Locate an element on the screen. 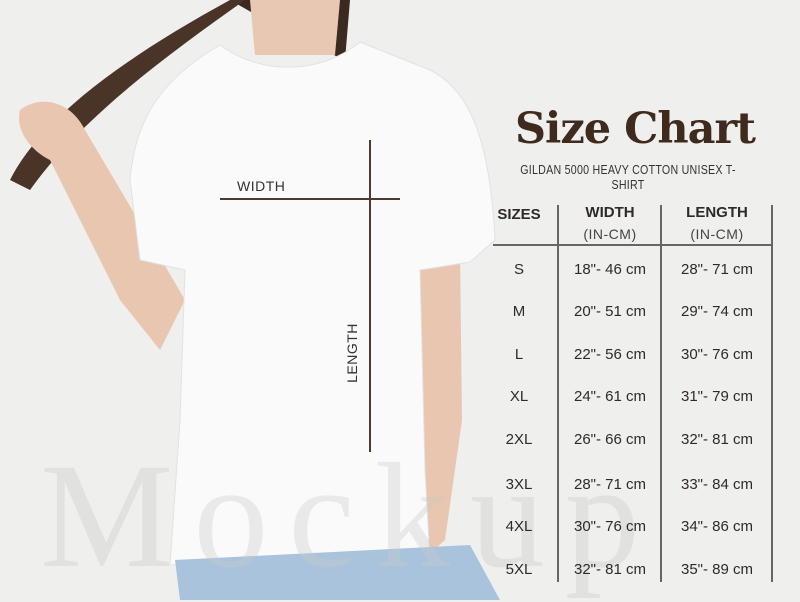  cell-size: 2XL is located at coordinates (519, 439).